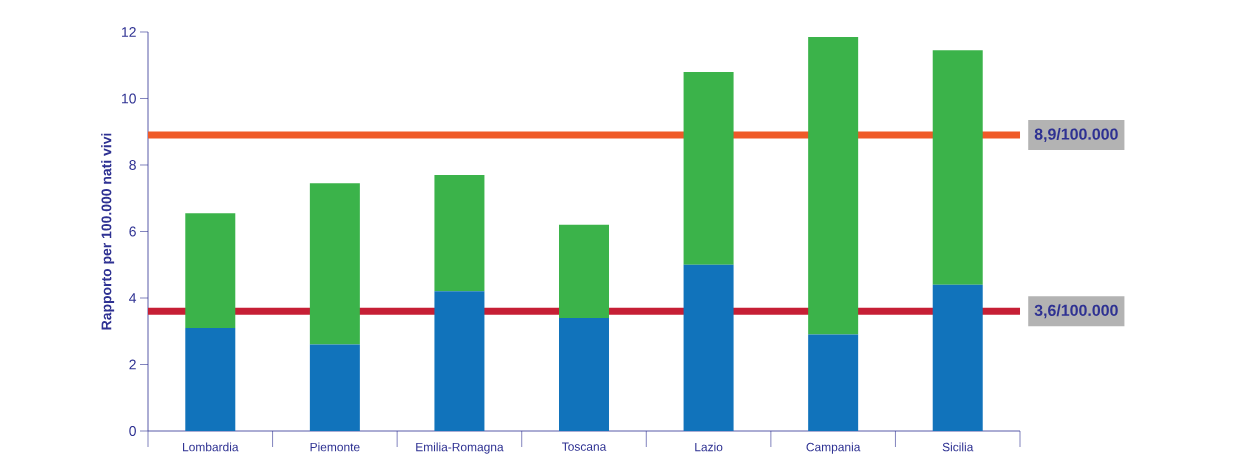 The image size is (1256, 468). What do you see at coordinates (108, 231) in the screenshot?
I see `y-axis-title: Rapporto per 100.000 nati vivi` at bounding box center [108, 231].